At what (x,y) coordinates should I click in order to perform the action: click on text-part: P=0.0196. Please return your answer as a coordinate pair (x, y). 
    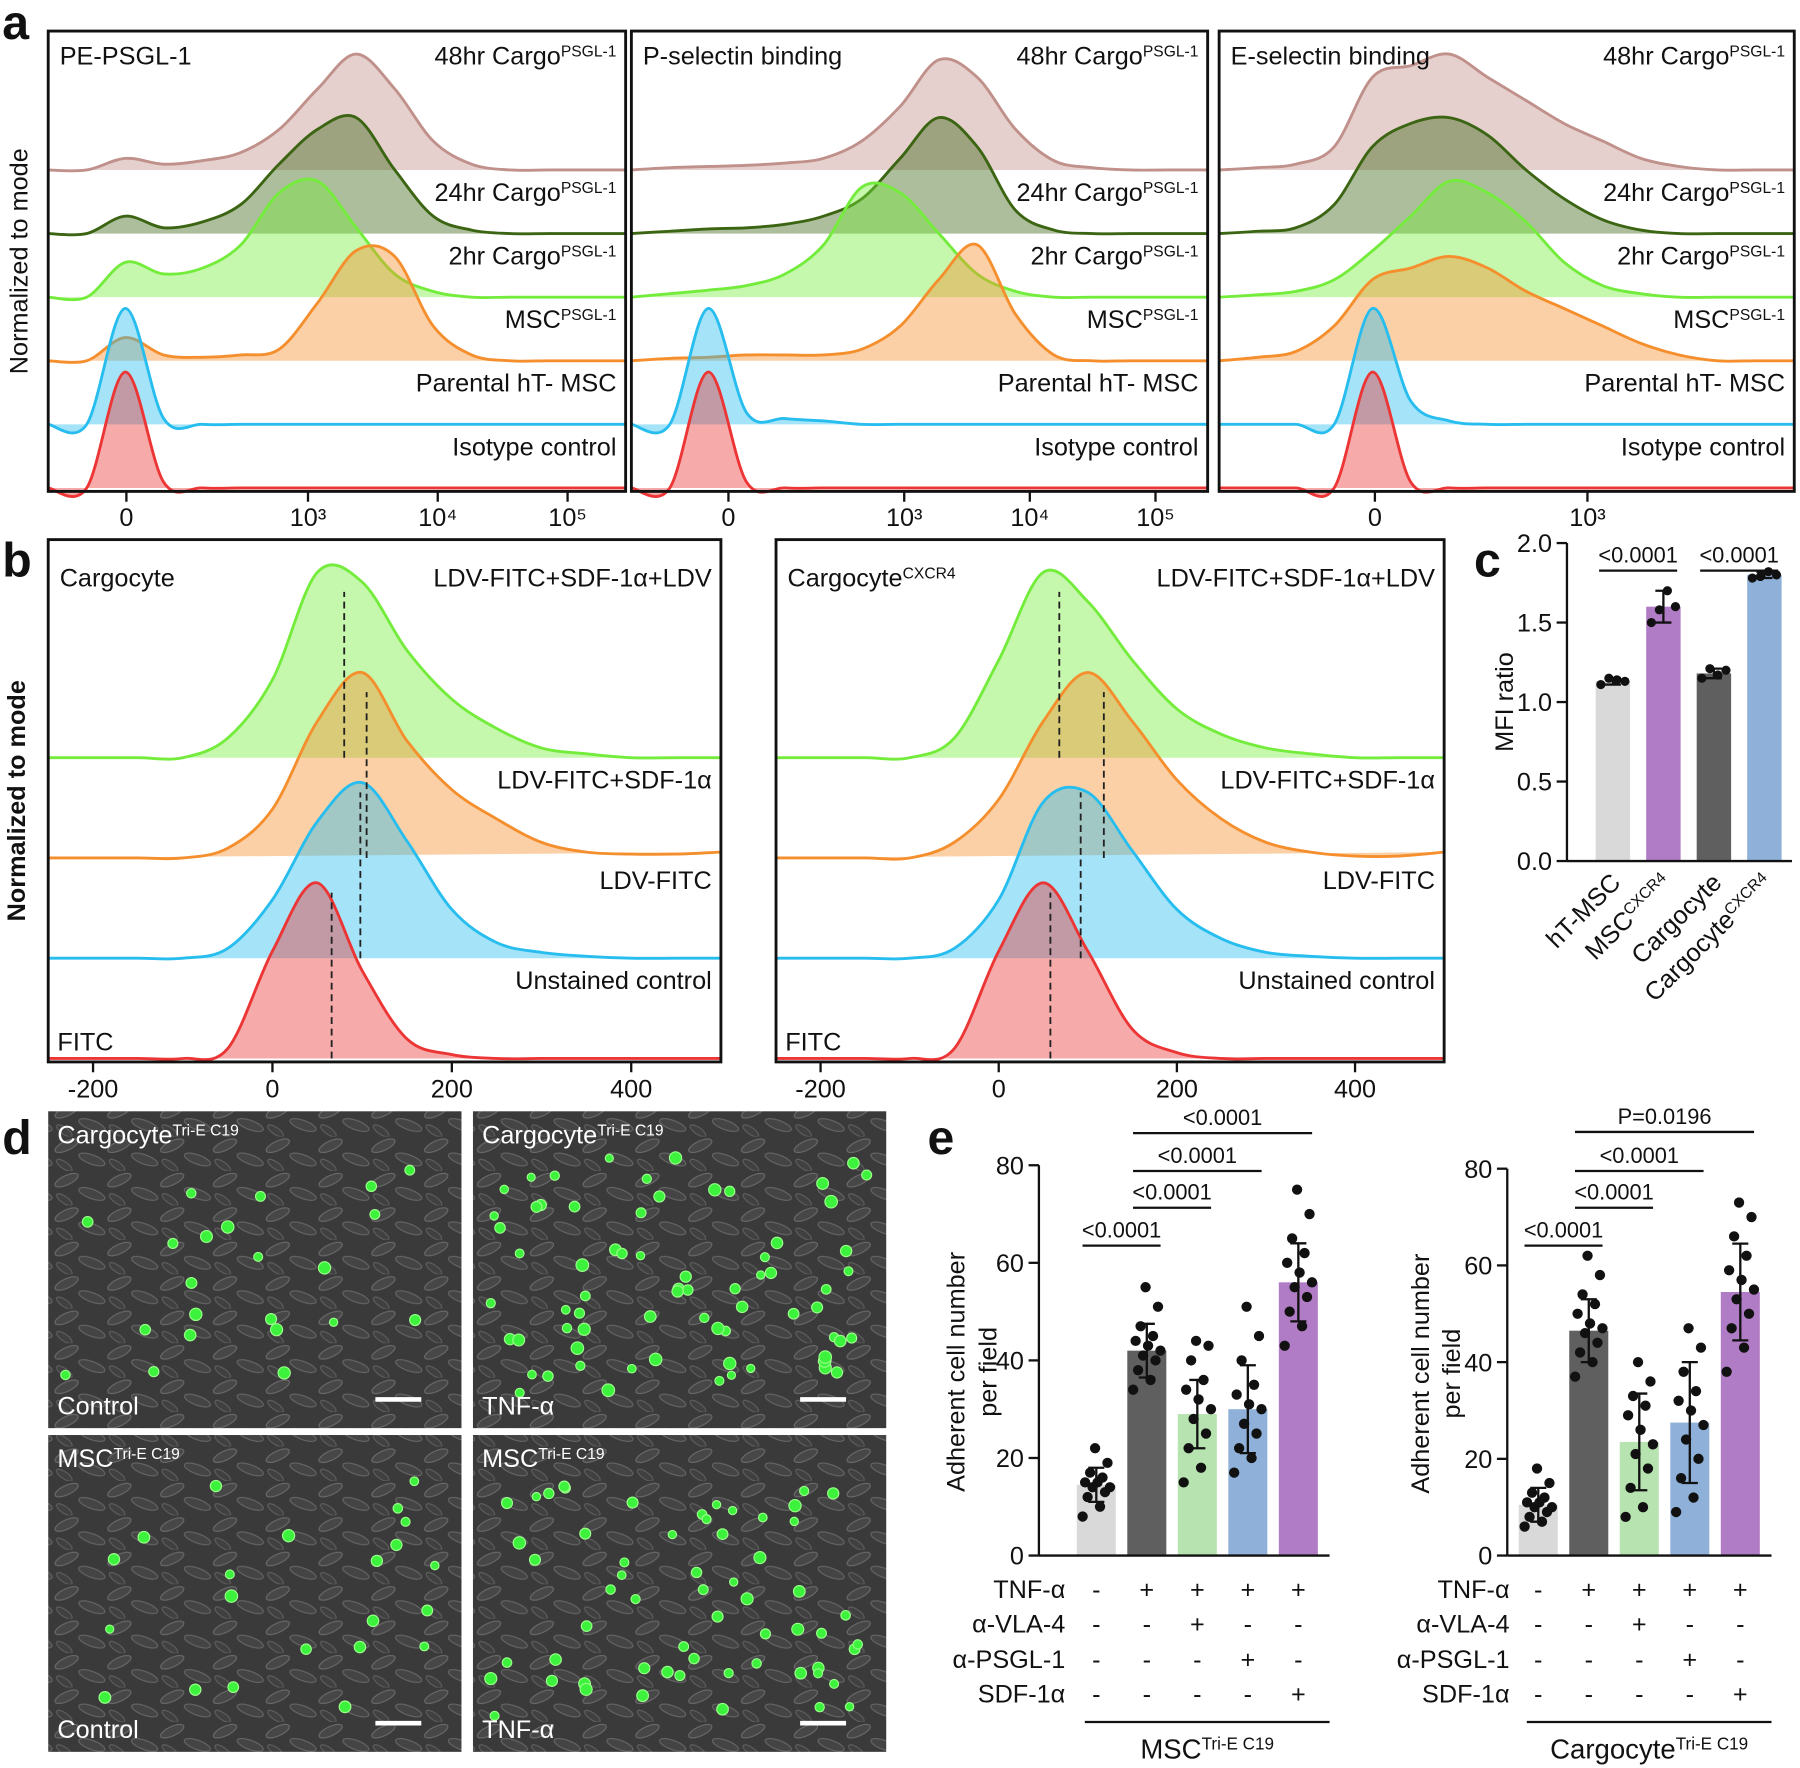
    Looking at the image, I should click on (1665, 1116).